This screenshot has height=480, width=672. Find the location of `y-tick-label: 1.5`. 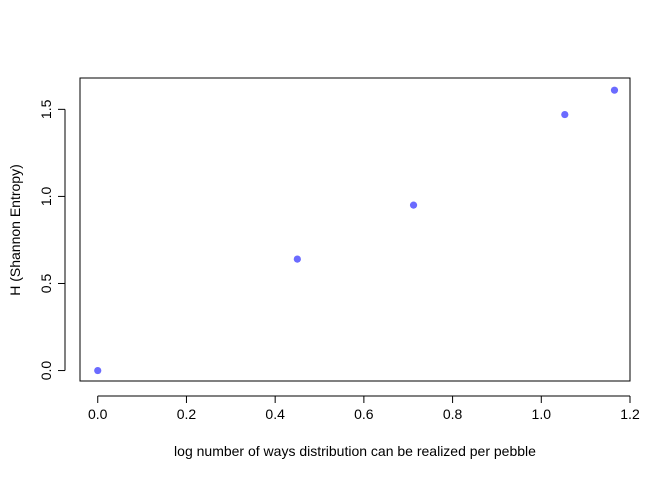

y-tick-label: 1.5 is located at coordinates (46, 109).